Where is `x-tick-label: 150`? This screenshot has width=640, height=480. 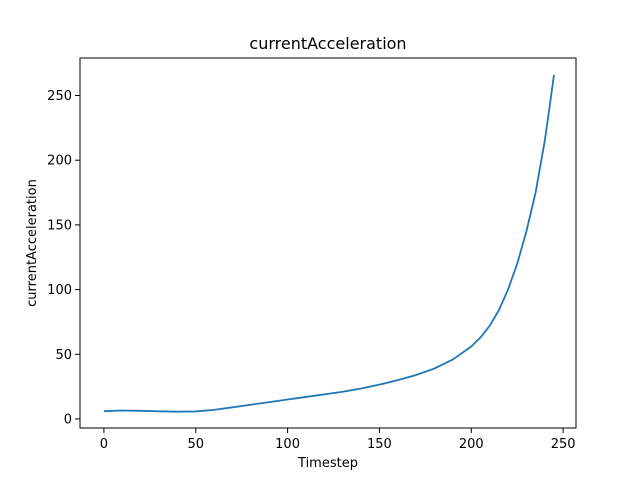 x-tick-label: 150 is located at coordinates (379, 444).